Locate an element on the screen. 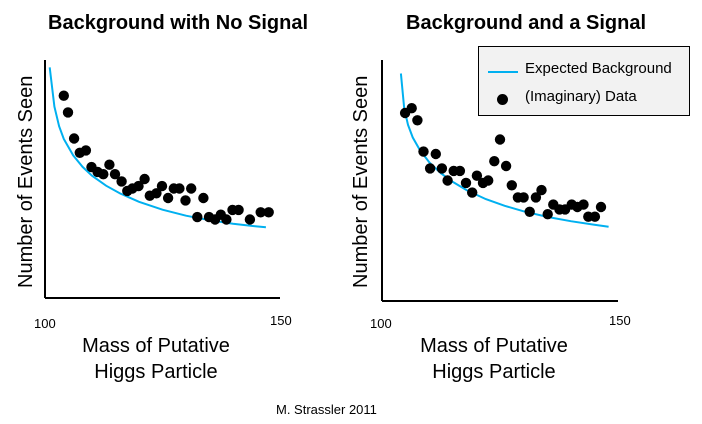  legend-label-background: Expected Background is located at coordinates (598, 68).